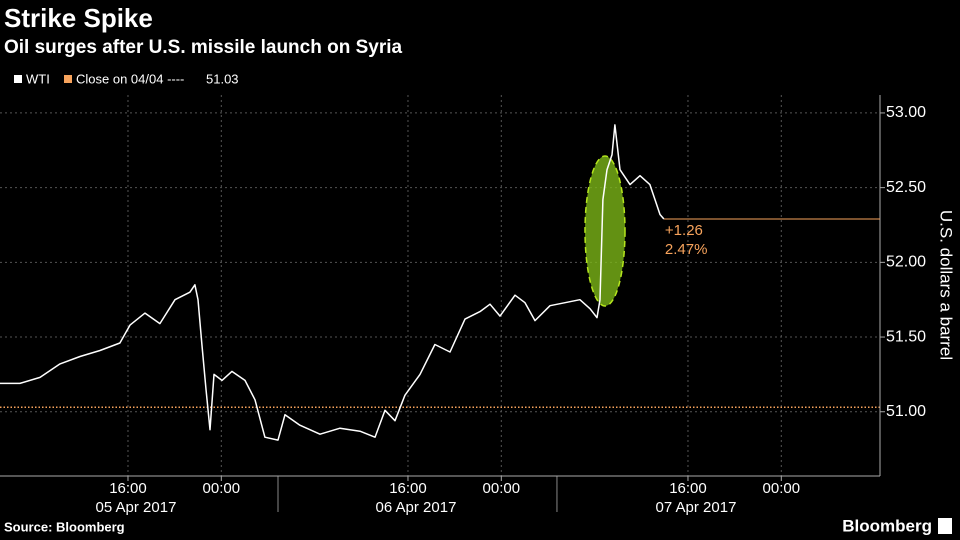  Describe the element at coordinates (945, 526) in the screenshot. I see `brand-icon` at that location.